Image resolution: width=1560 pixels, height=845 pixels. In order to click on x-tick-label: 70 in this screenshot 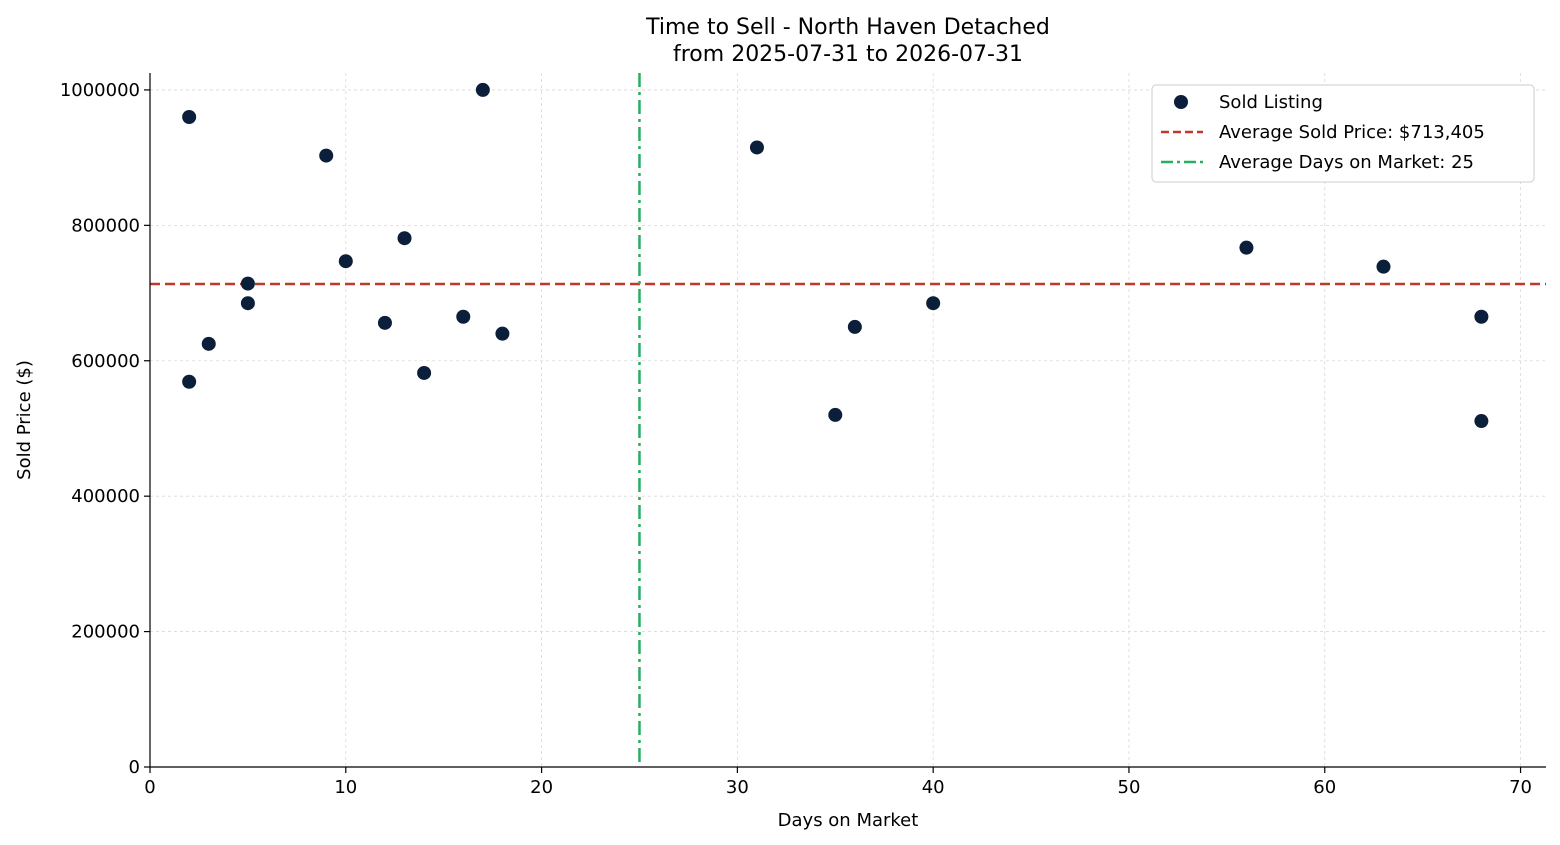, I will do `click(1520, 787)`.